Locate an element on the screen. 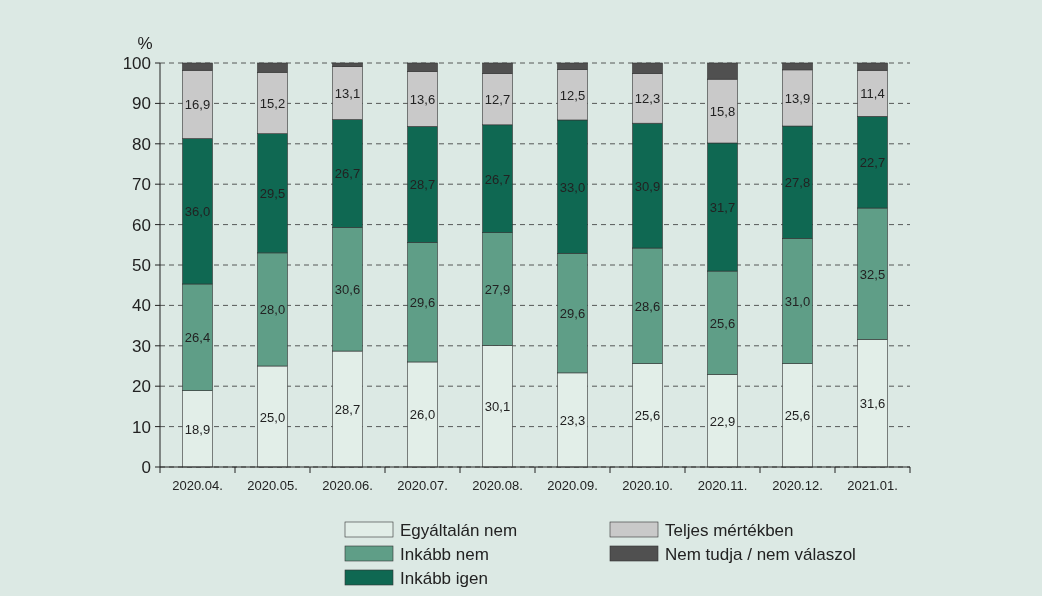 The width and height of the screenshot is (1042, 596). data-label: 28,0 is located at coordinates (272, 310).